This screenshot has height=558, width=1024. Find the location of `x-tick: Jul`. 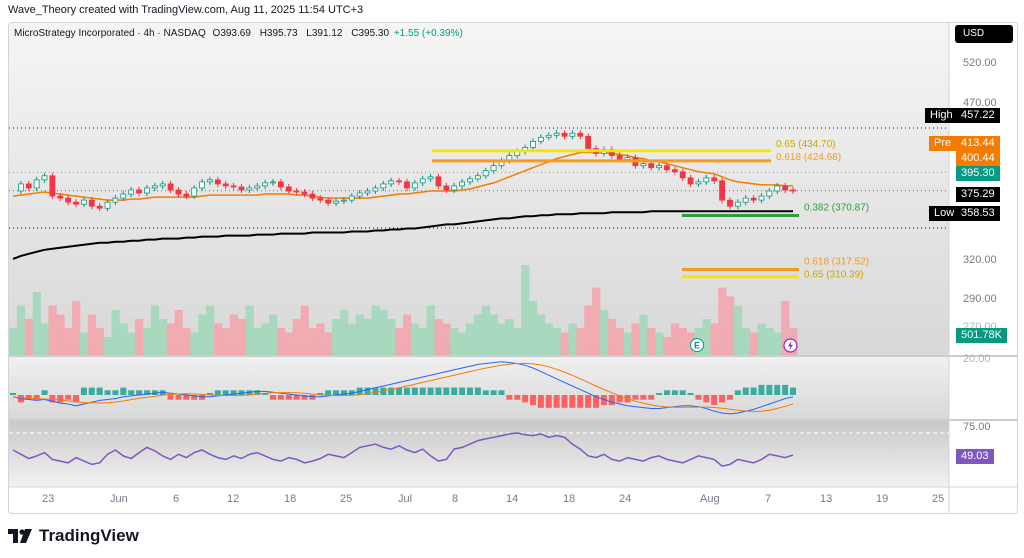

x-tick: Jul is located at coordinates (405, 499).